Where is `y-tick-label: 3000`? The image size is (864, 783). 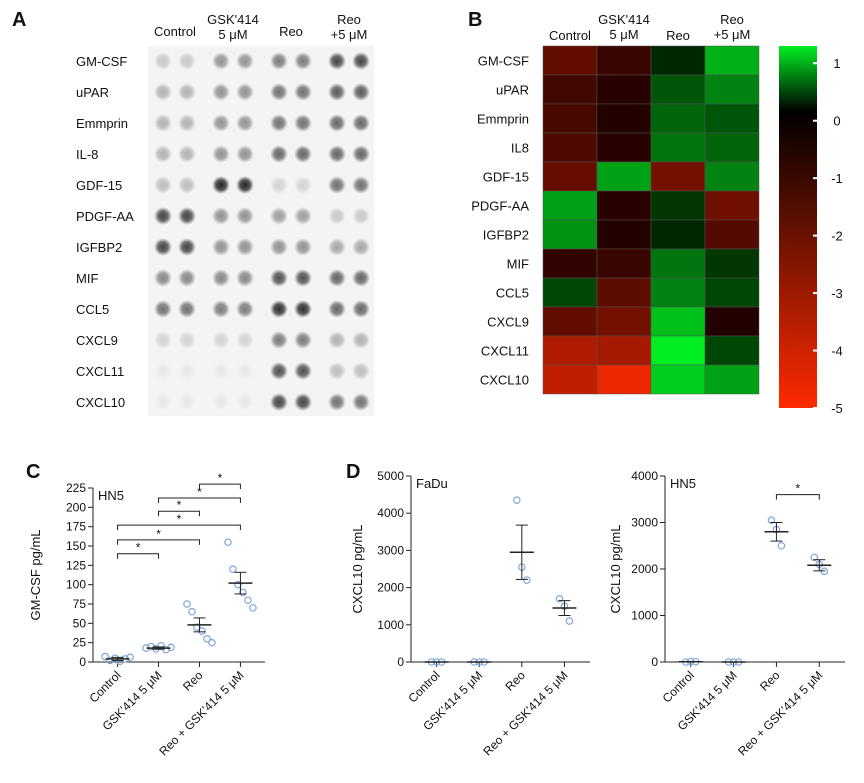
y-tick-label: 3000 is located at coordinates (390, 550).